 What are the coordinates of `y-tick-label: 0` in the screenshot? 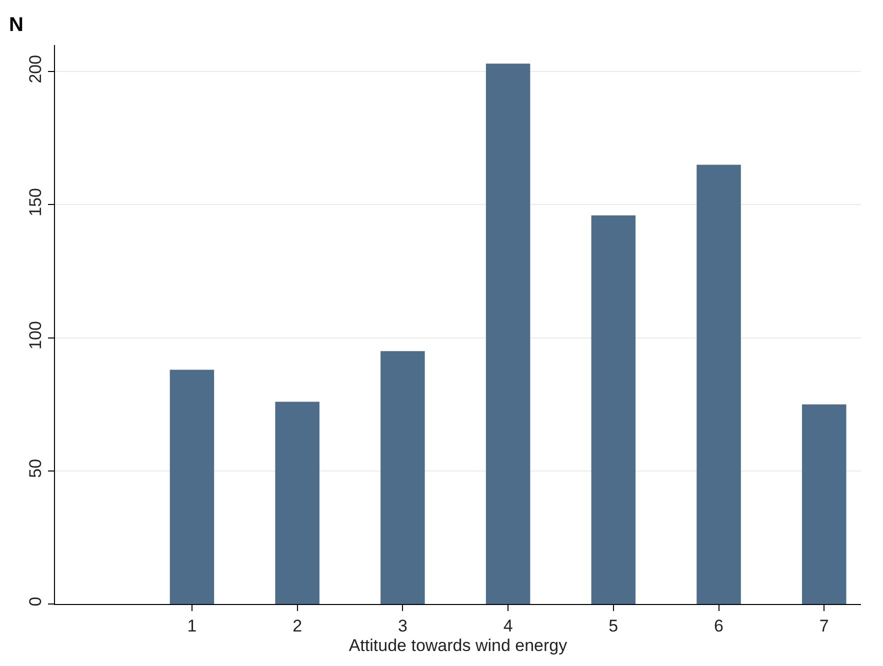 It's located at (36, 601).